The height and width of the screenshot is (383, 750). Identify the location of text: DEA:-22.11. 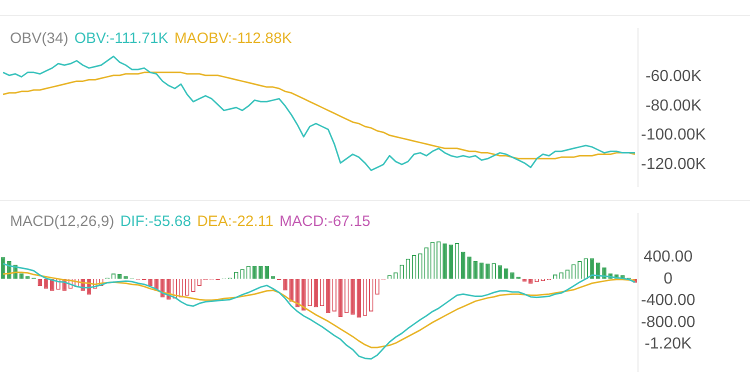
(235, 221).